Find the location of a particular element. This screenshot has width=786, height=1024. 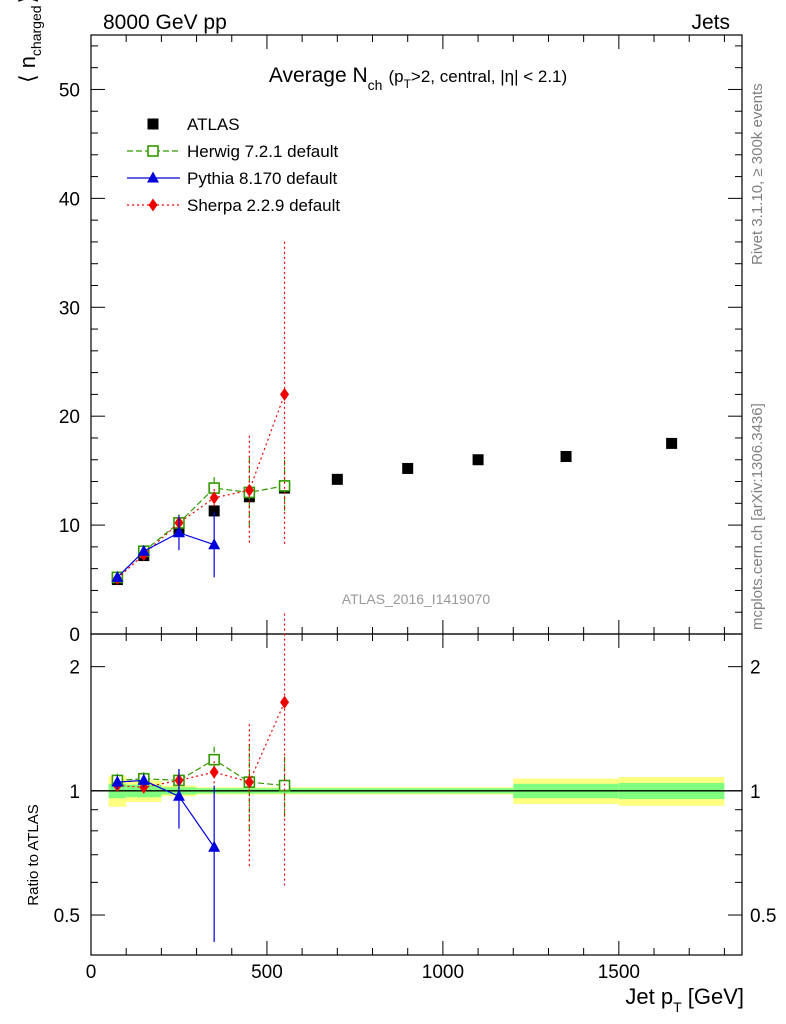

main-pythia-line is located at coordinates (165, 555).